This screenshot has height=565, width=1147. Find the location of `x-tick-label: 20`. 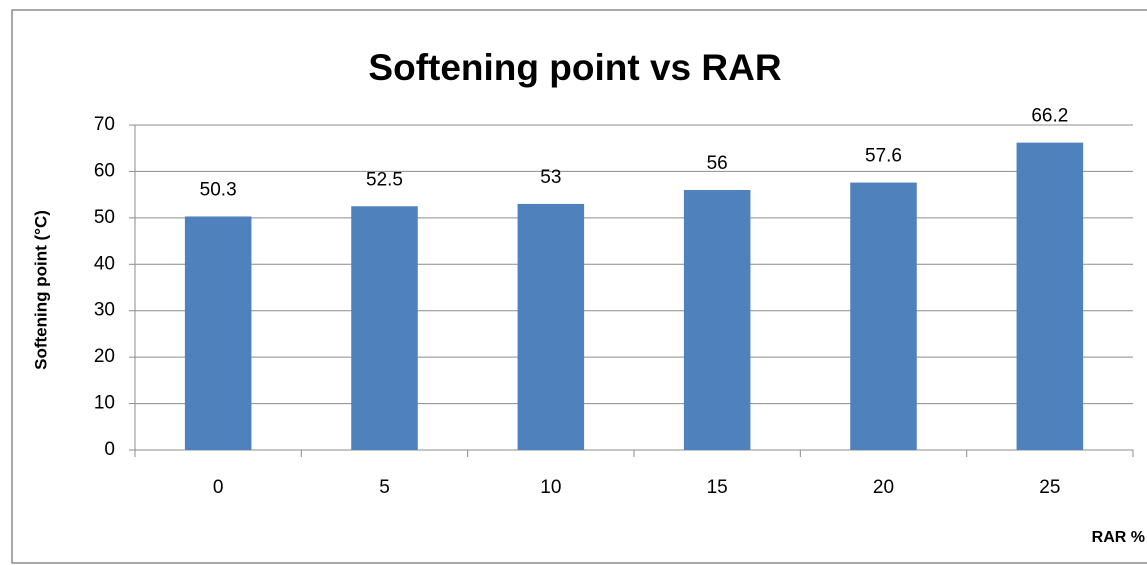

x-tick-label: 20 is located at coordinates (883, 487).